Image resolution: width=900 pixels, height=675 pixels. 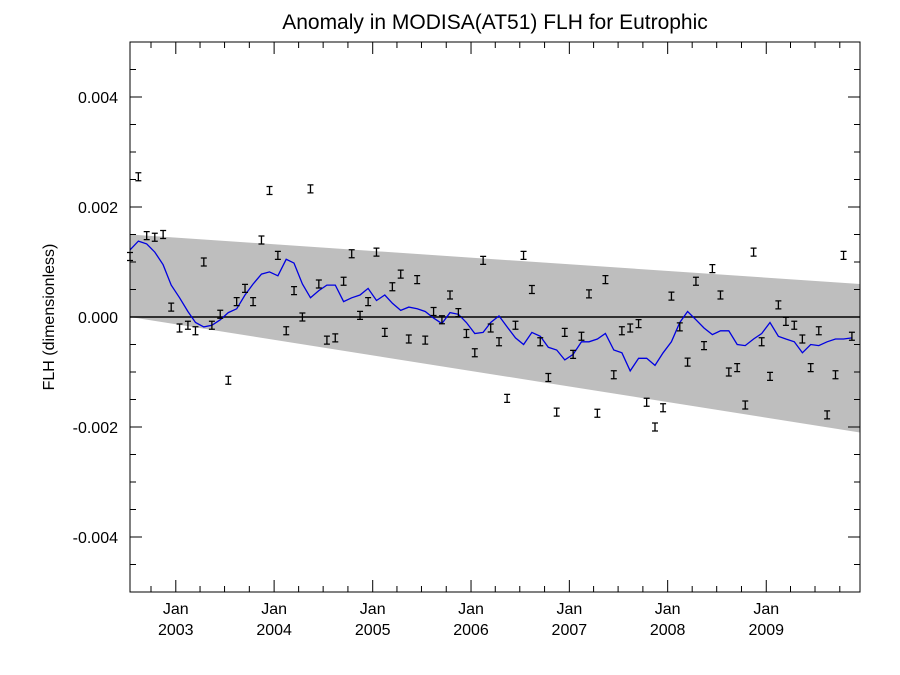 I want to click on y-axis-label: FLH (dimensionless), so click(x=49, y=317).